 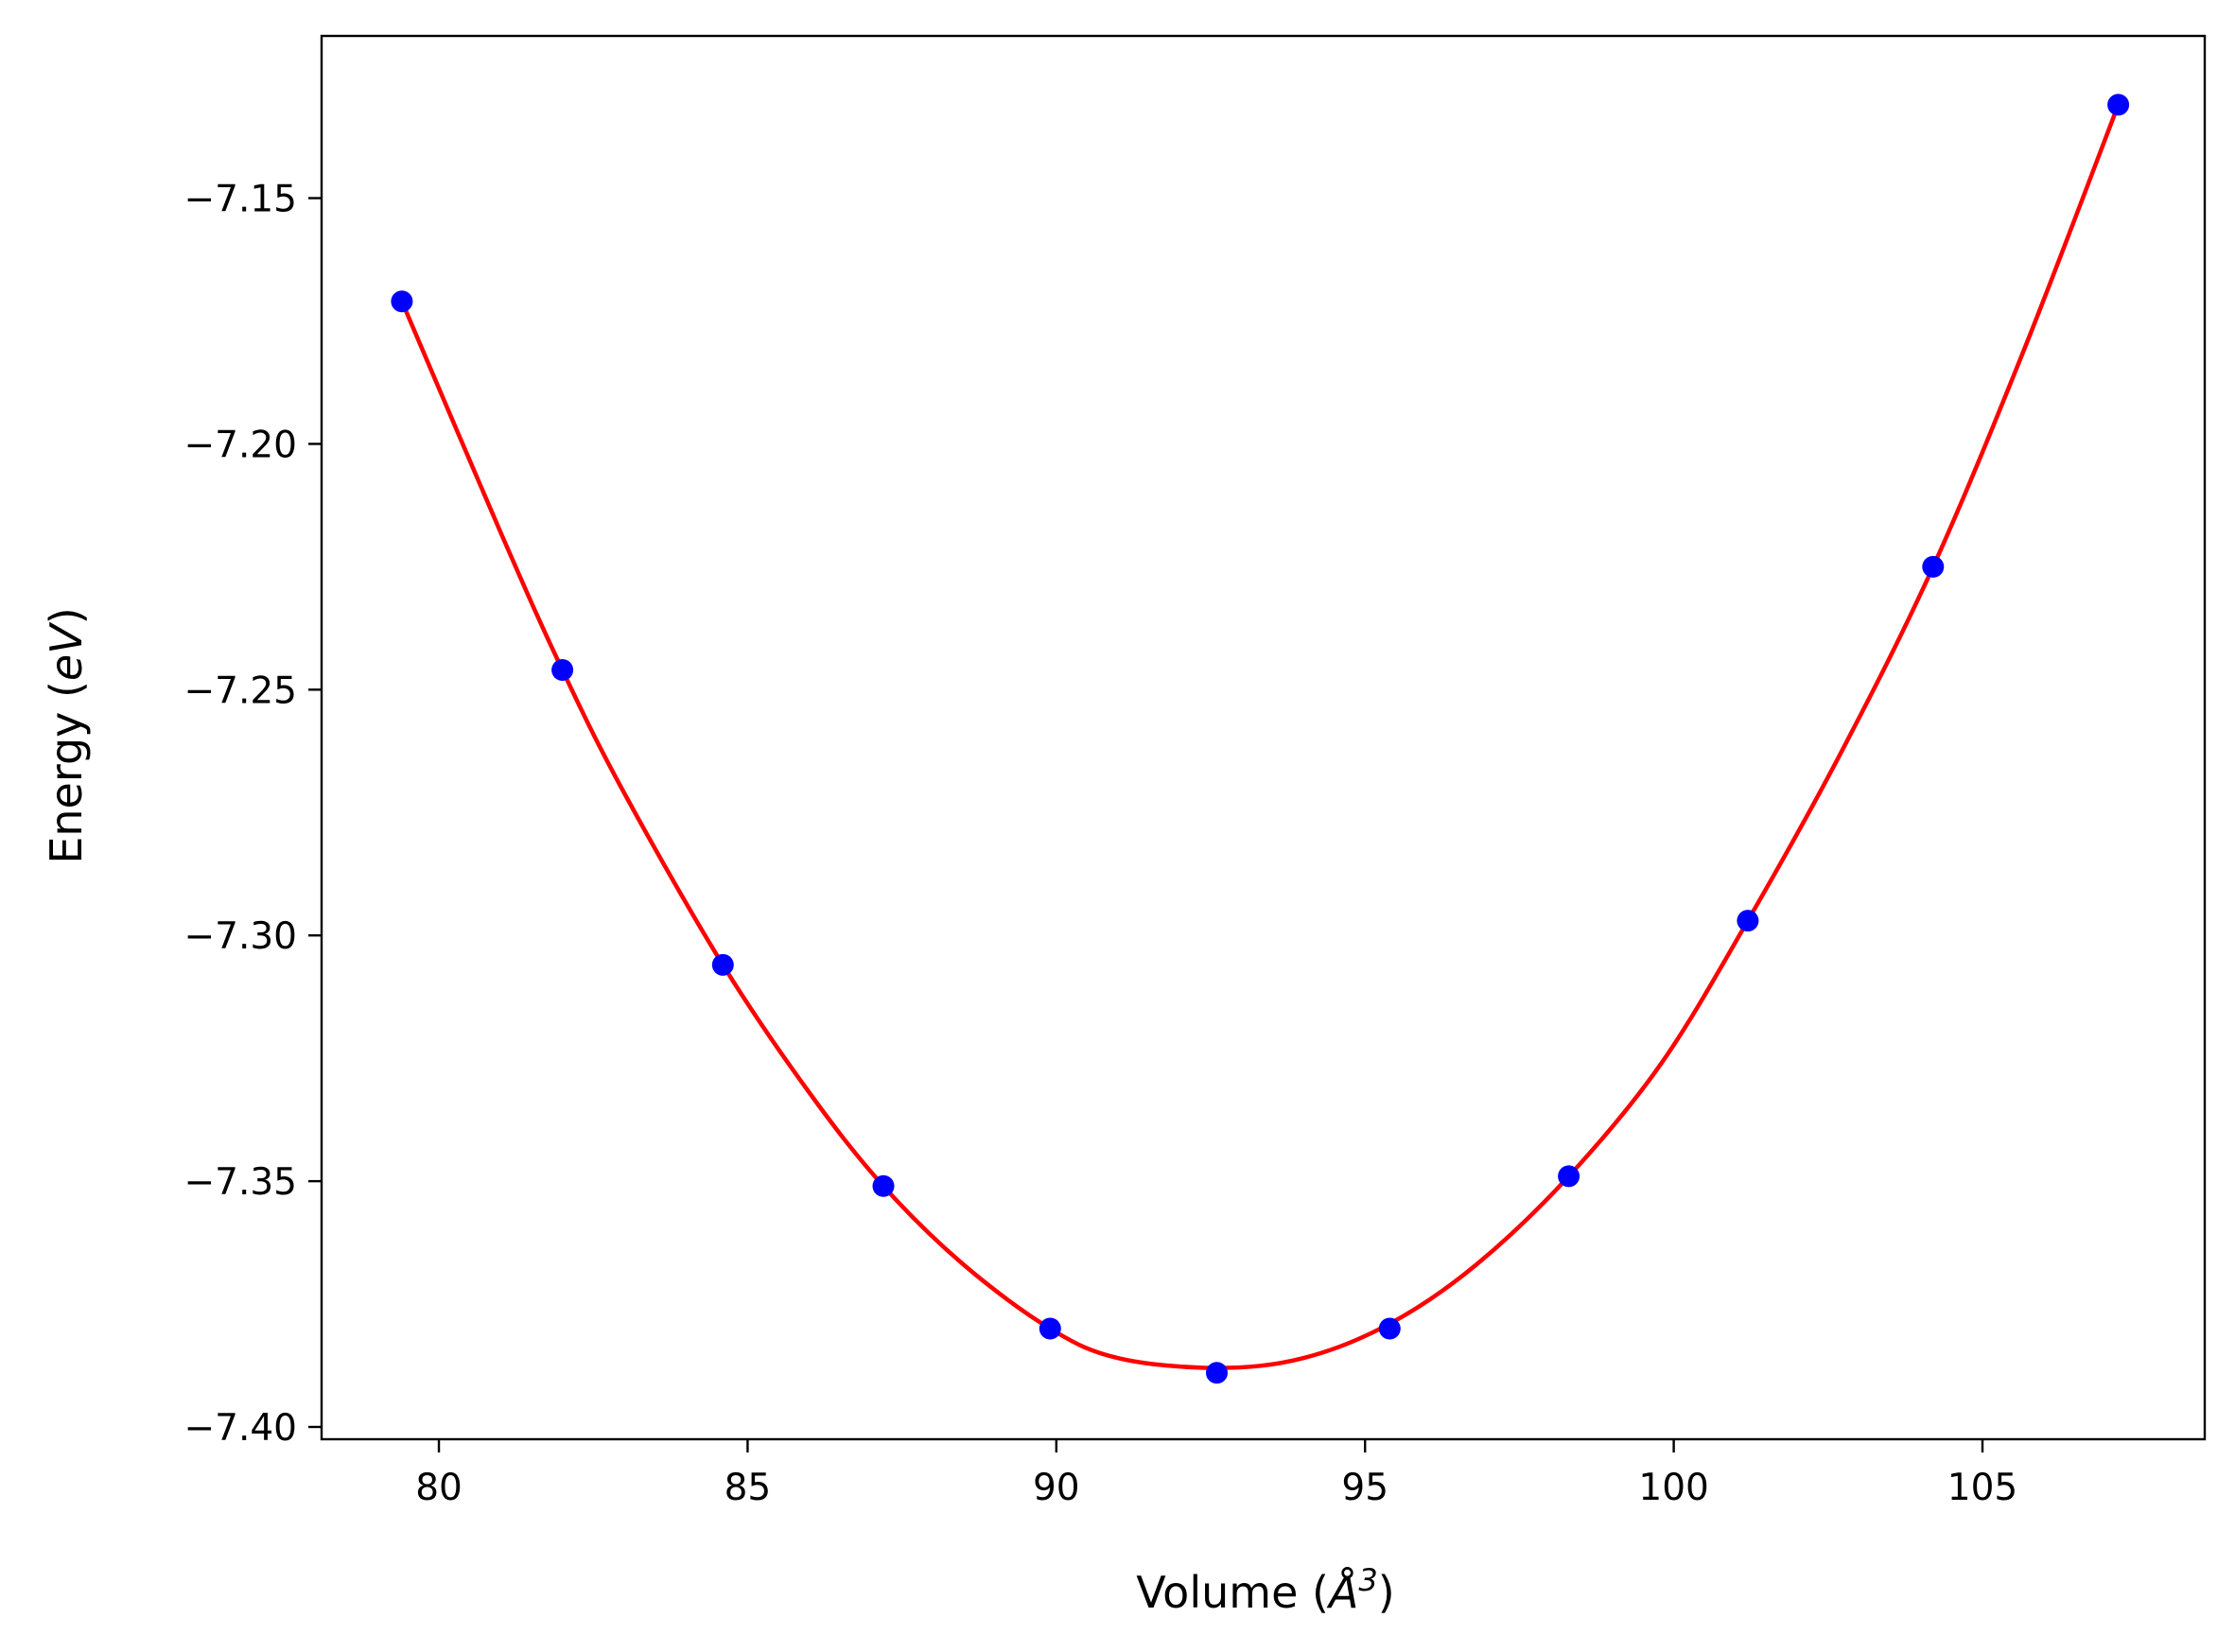 I want to click on y-tick-label: −7.40, so click(x=240, y=1429).